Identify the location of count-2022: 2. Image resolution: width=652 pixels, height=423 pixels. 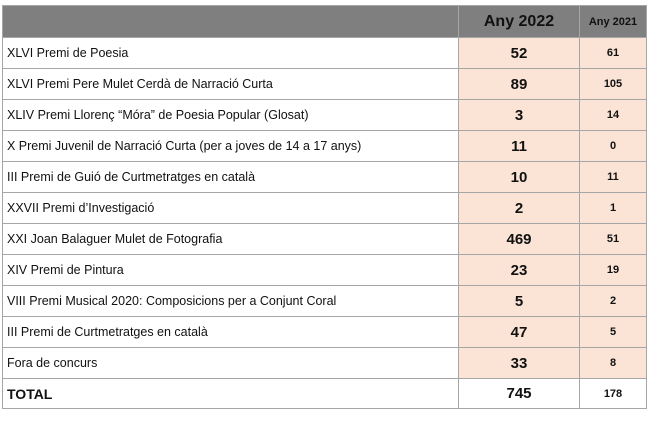
(519, 208).